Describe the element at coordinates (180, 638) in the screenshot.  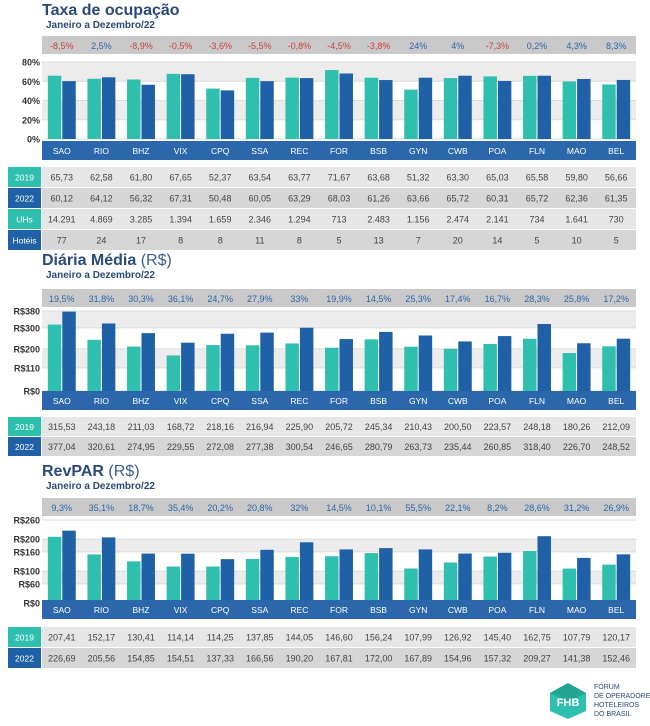
I see `table-cell: 114,14` at that location.